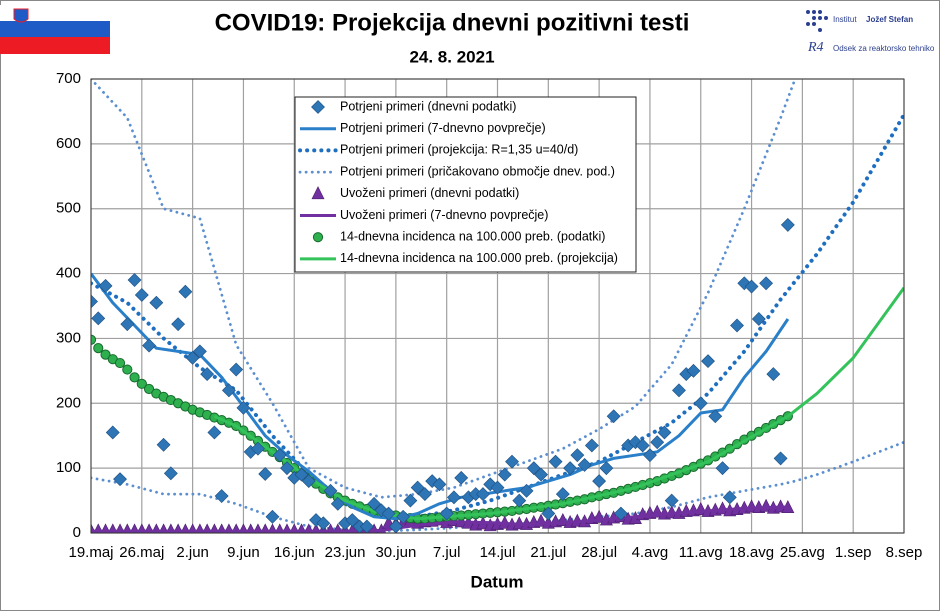  What do you see at coordinates (751, 552) in the screenshot?
I see `x-tick-label: 18.avg` at bounding box center [751, 552].